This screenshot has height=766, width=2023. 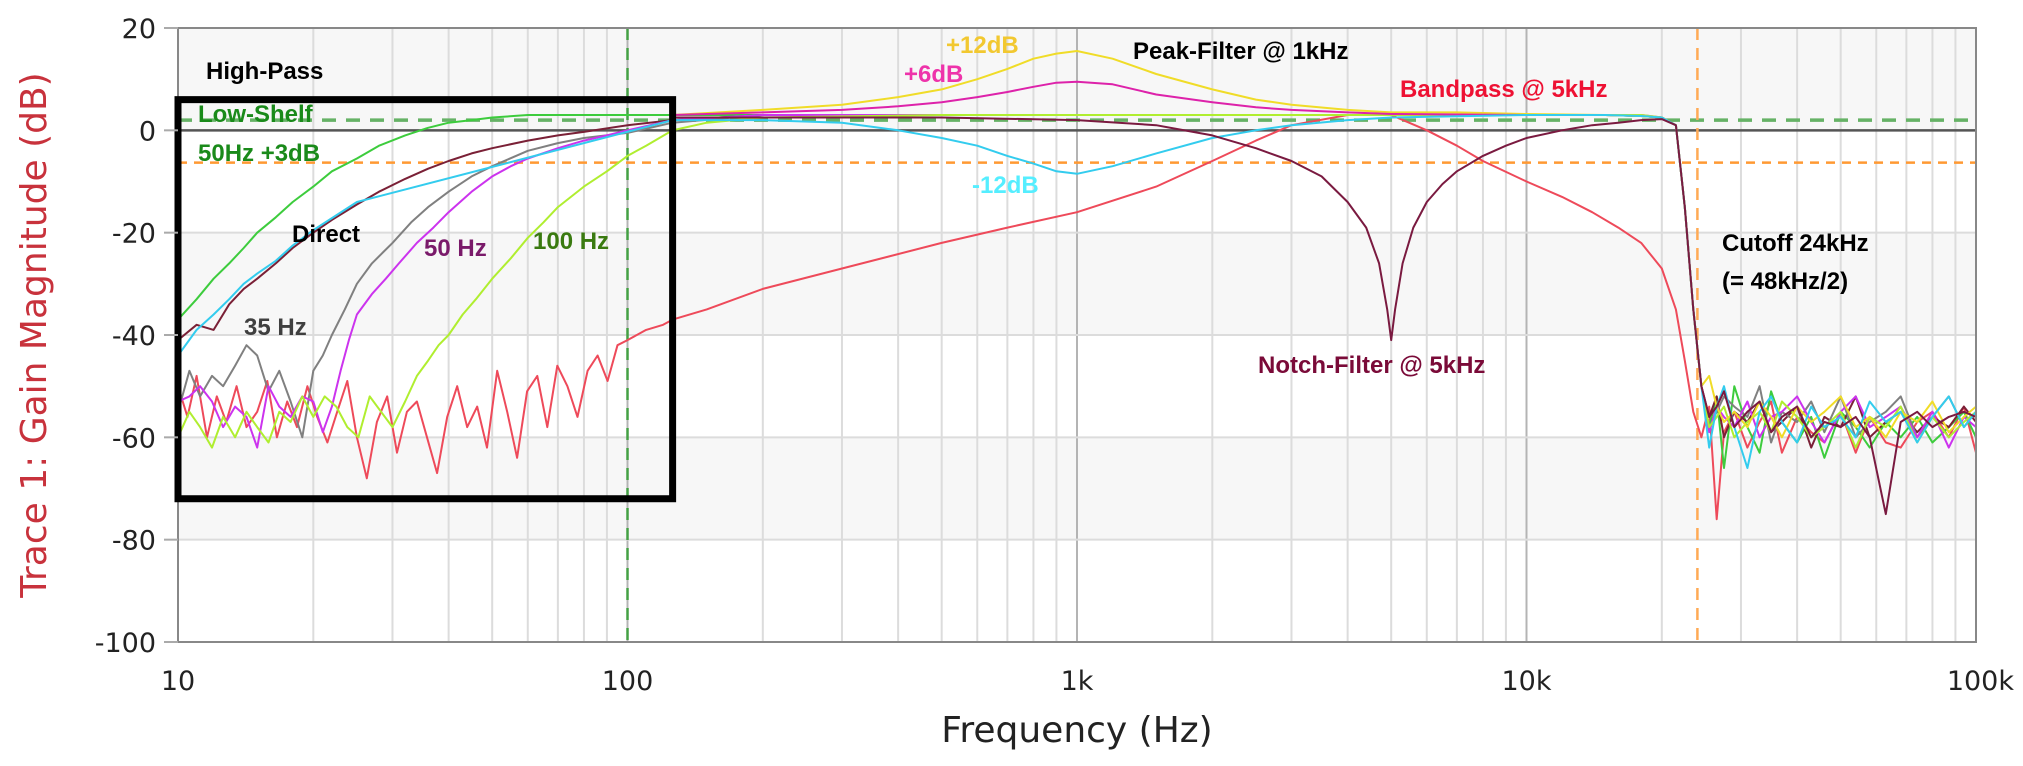 What do you see at coordinates (264, 71) in the screenshot?
I see `annotation-high-pass: High-Pass` at bounding box center [264, 71].